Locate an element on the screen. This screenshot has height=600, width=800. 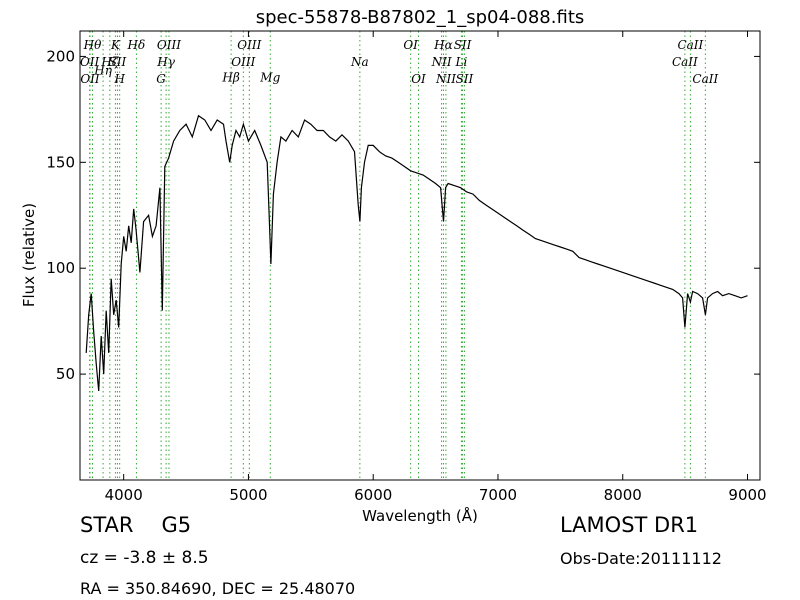
marker-label: H is located at coordinates (119, 79).